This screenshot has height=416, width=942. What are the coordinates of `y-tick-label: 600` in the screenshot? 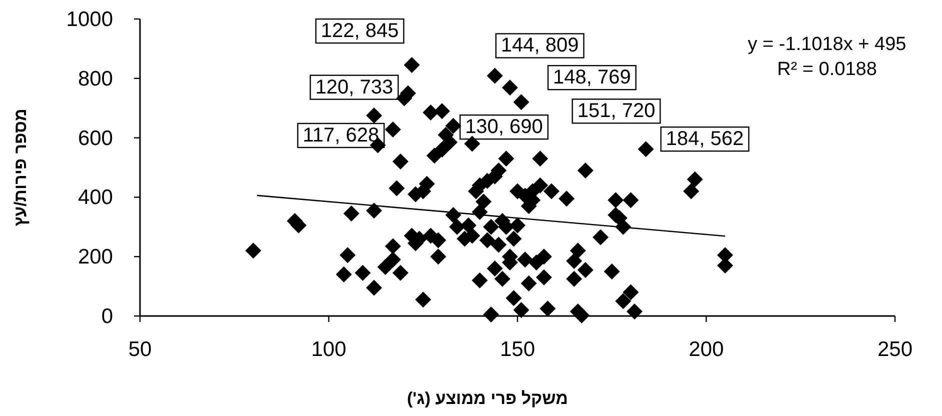 It's located at (95, 138).